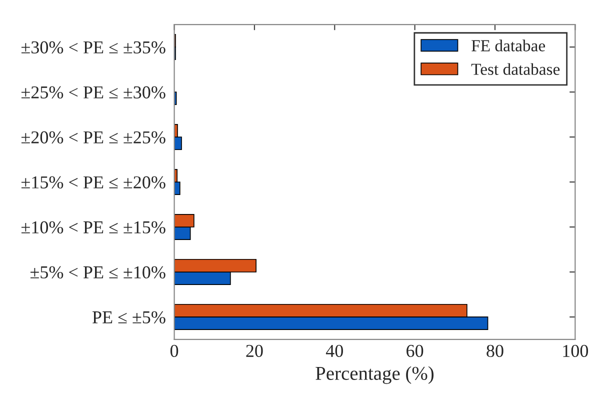  What do you see at coordinates (174, 351) in the screenshot?
I see `x-tick-label: 0` at bounding box center [174, 351].